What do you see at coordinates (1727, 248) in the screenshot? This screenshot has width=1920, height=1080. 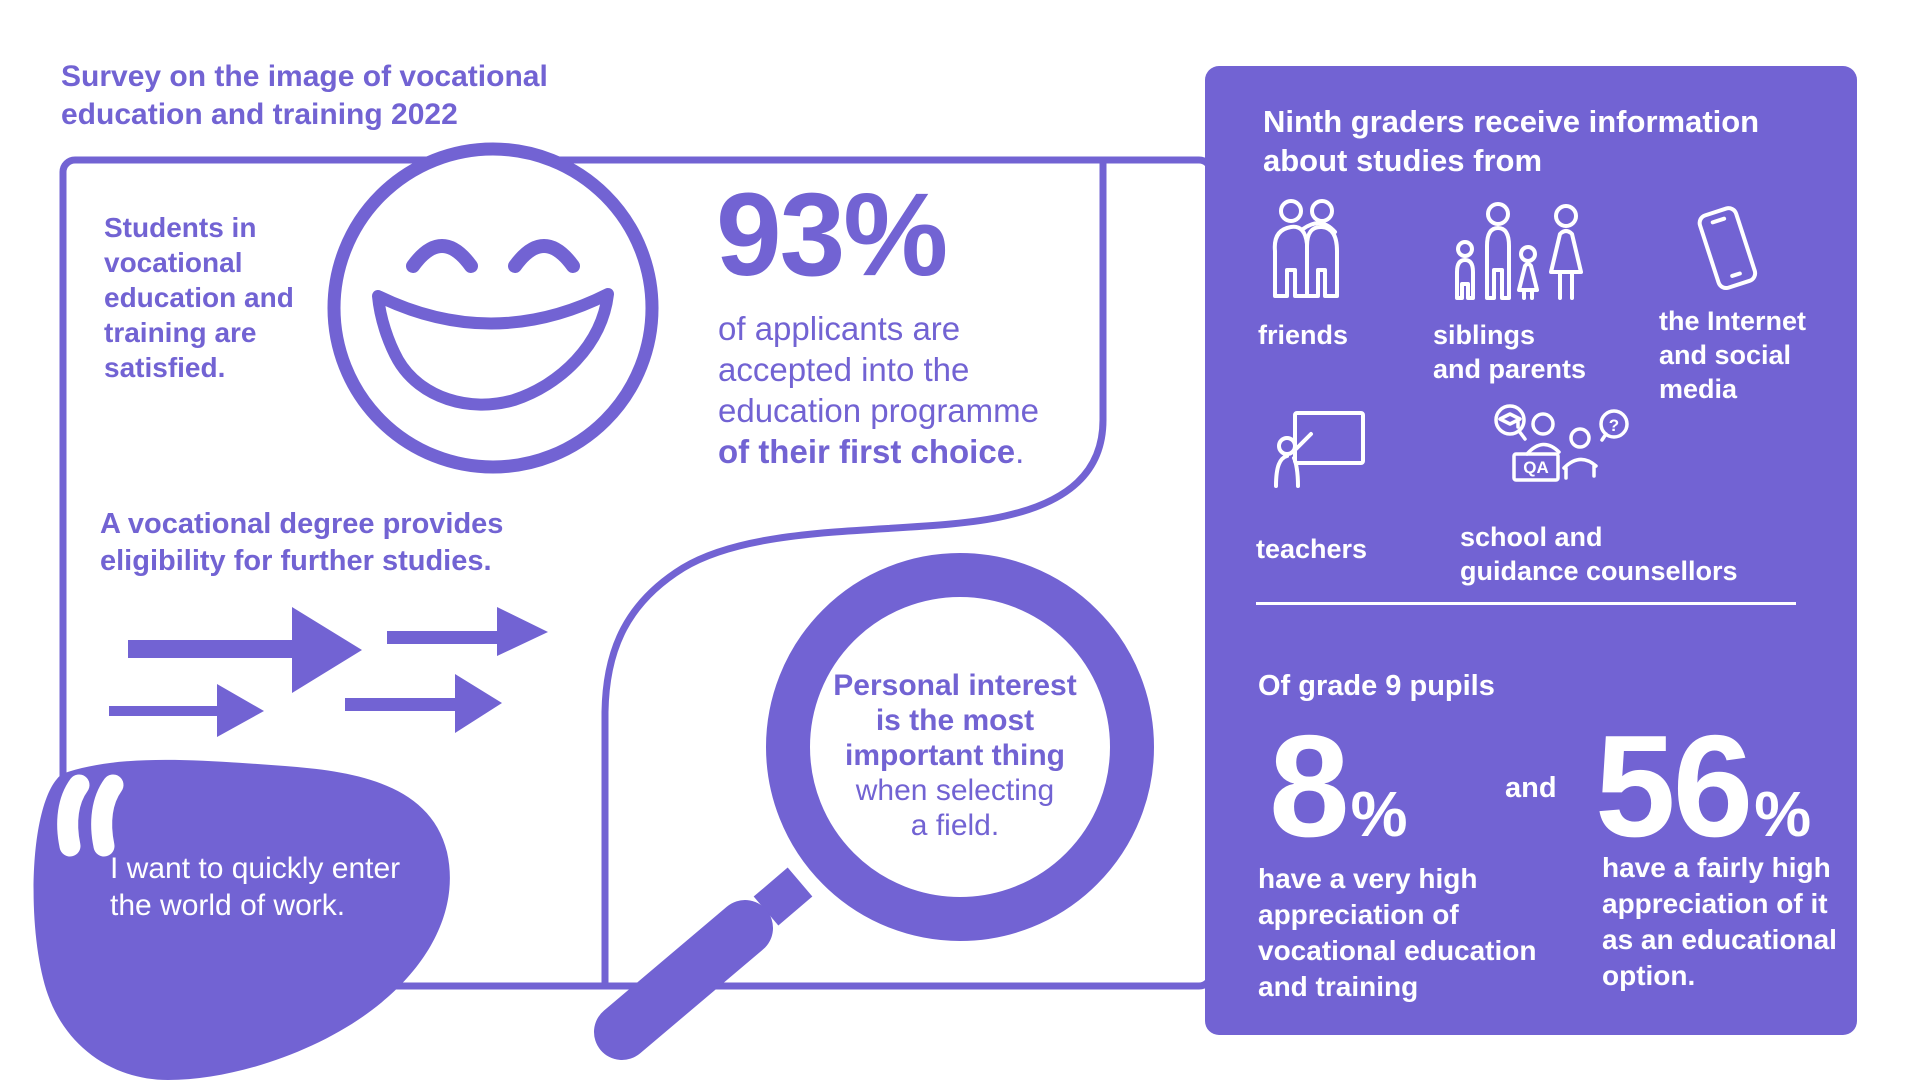 I see `smartphone-icon` at bounding box center [1727, 248].